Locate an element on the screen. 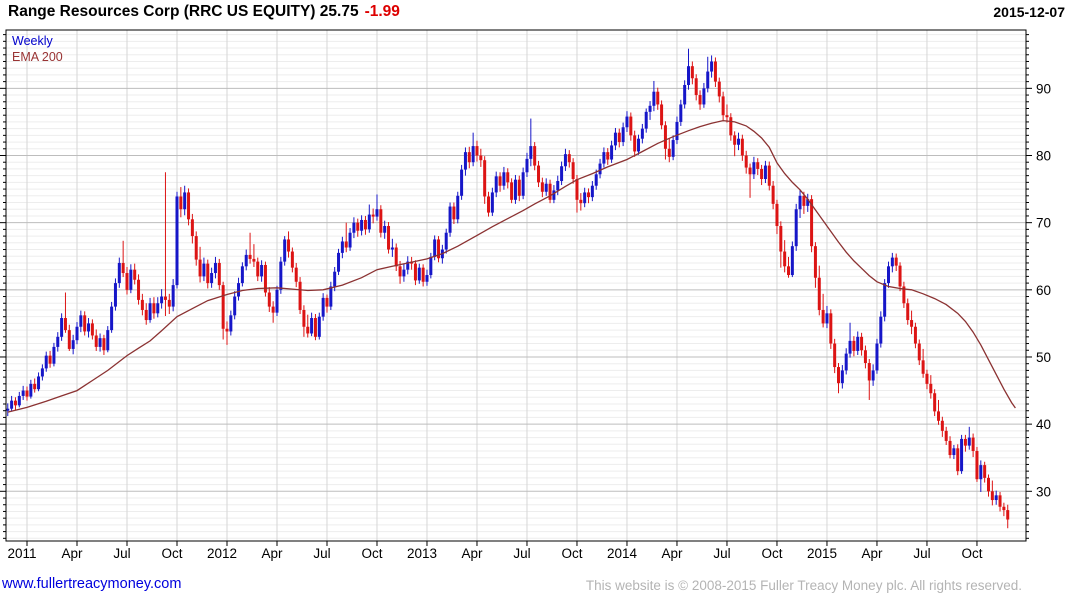 The width and height of the screenshot is (1075, 600). site-link: www.fullertreacymoney.com is located at coordinates (92, 584).